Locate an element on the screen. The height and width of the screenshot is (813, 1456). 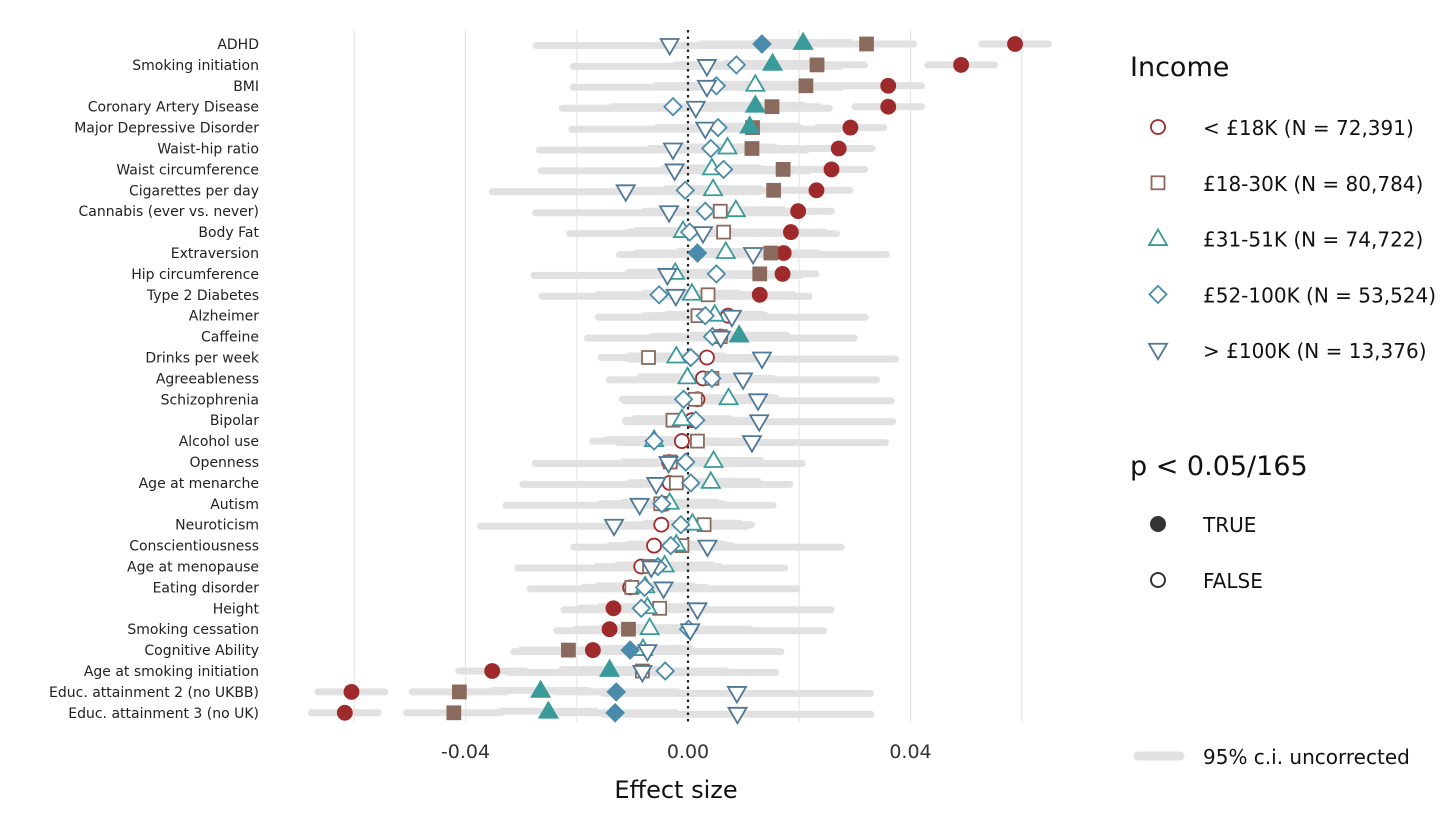
trait-label: Smoking cessation is located at coordinates (193, 630).